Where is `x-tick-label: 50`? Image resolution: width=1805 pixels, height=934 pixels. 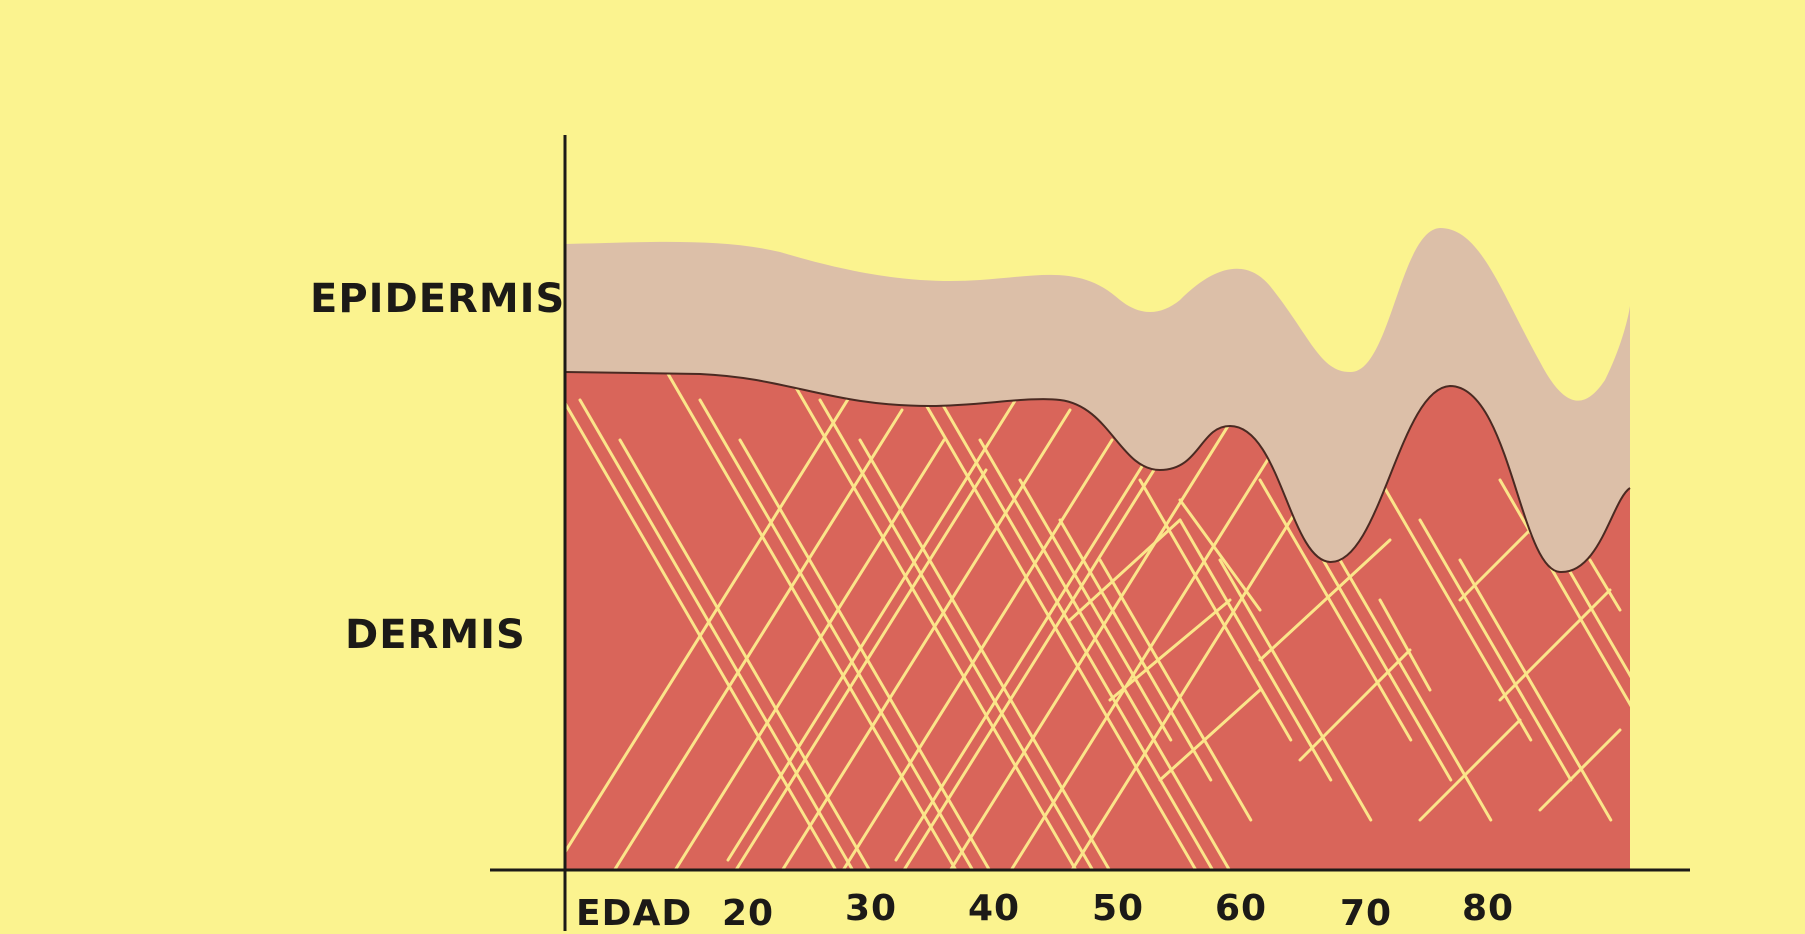
x-tick-label: 50 is located at coordinates (1118, 908).